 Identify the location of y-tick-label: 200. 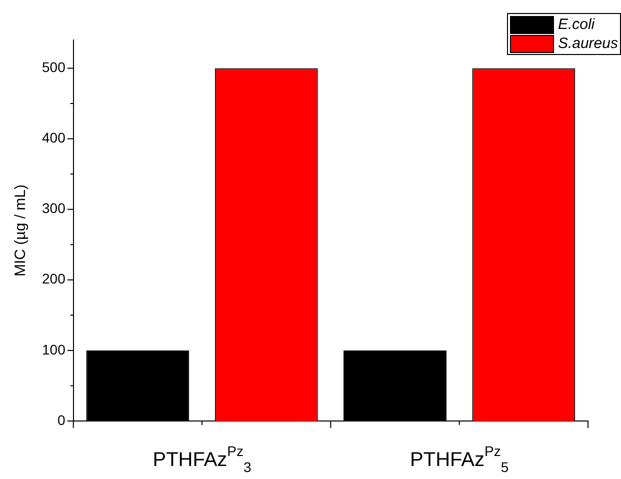
(54, 278).